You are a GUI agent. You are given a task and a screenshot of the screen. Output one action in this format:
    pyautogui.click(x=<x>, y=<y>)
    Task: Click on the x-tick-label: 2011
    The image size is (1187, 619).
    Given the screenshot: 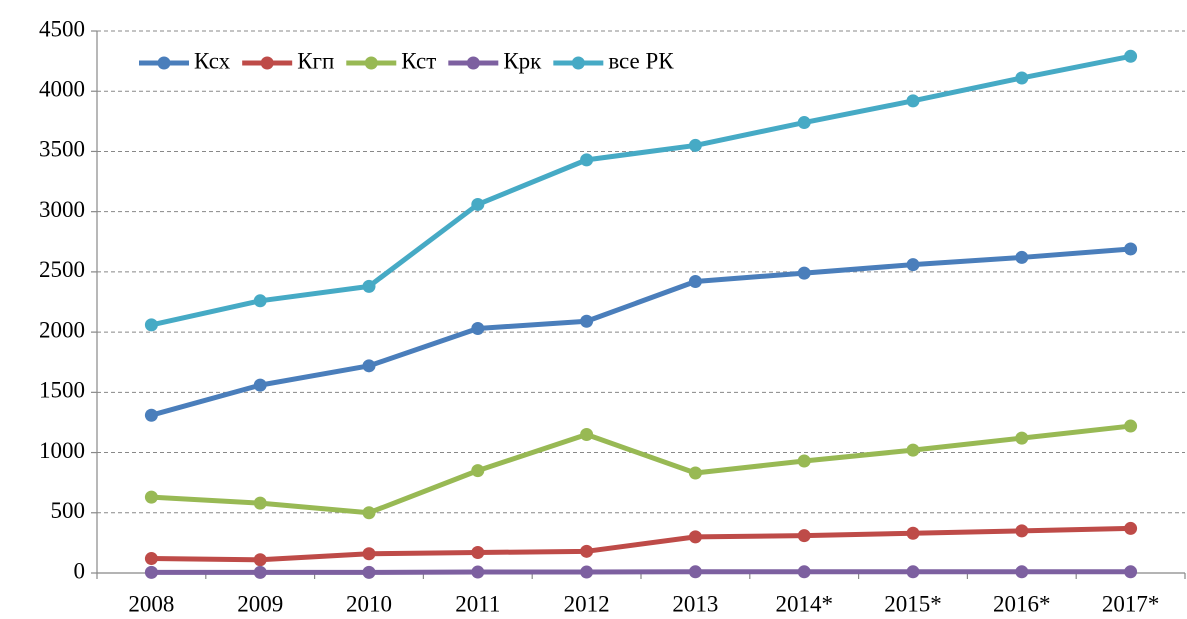 What is the action you would take?
    pyautogui.click(x=477, y=603)
    